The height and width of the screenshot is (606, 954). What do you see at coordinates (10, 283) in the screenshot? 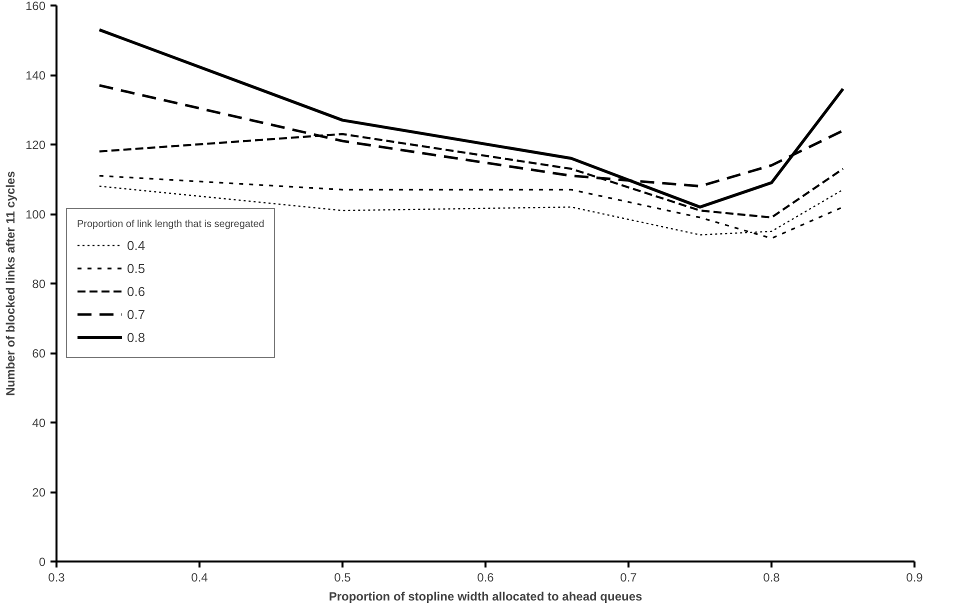
I see `y-axis-title: Number of blocked links after 11 cycles` at bounding box center [10, 283].